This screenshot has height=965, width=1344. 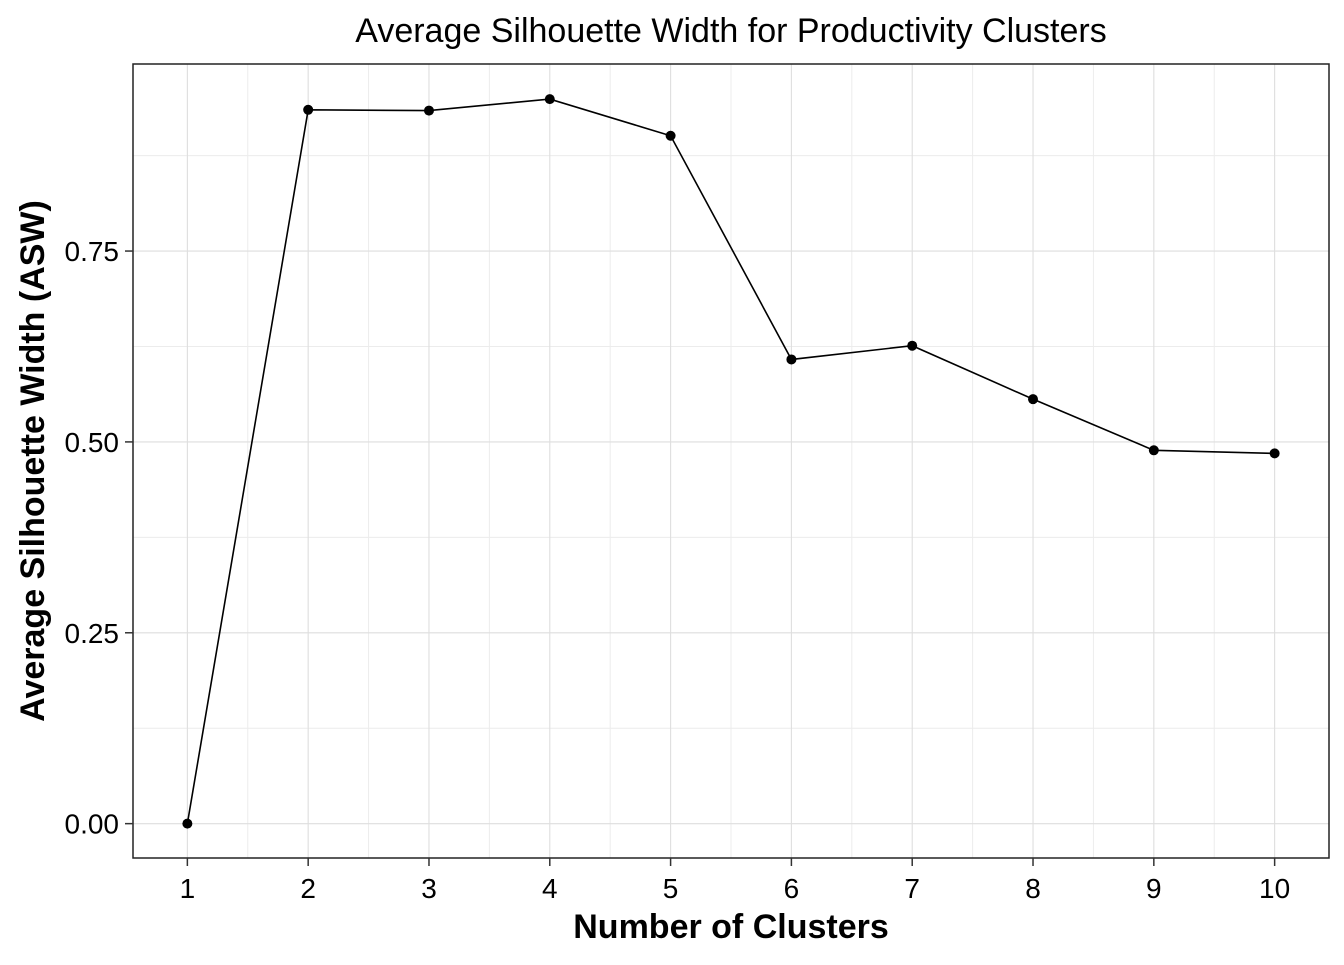 What do you see at coordinates (92, 633) in the screenshot?
I see `y-tick-label: 0.25` at bounding box center [92, 633].